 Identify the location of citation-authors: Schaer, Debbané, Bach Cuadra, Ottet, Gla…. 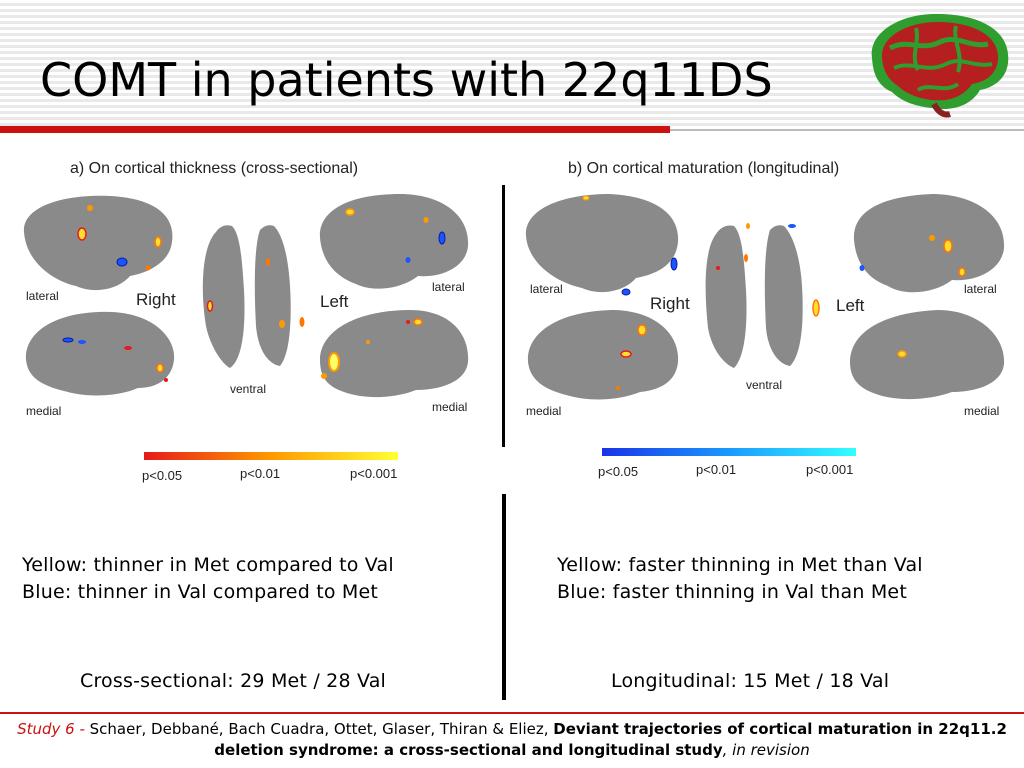
(319, 729).